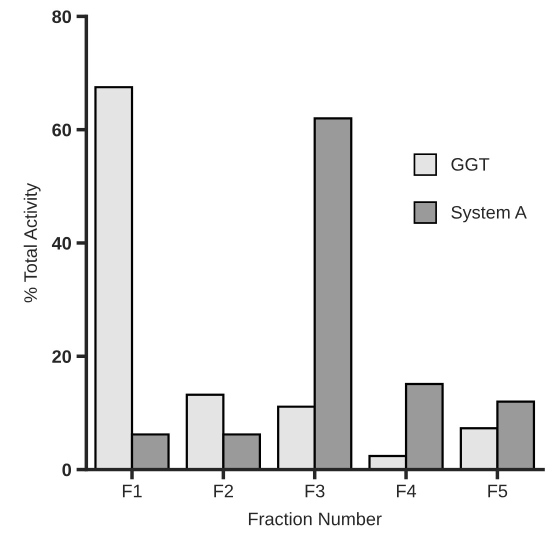 The image size is (557, 546). What do you see at coordinates (62, 17) in the screenshot?
I see `y-tick-label: 80` at bounding box center [62, 17].